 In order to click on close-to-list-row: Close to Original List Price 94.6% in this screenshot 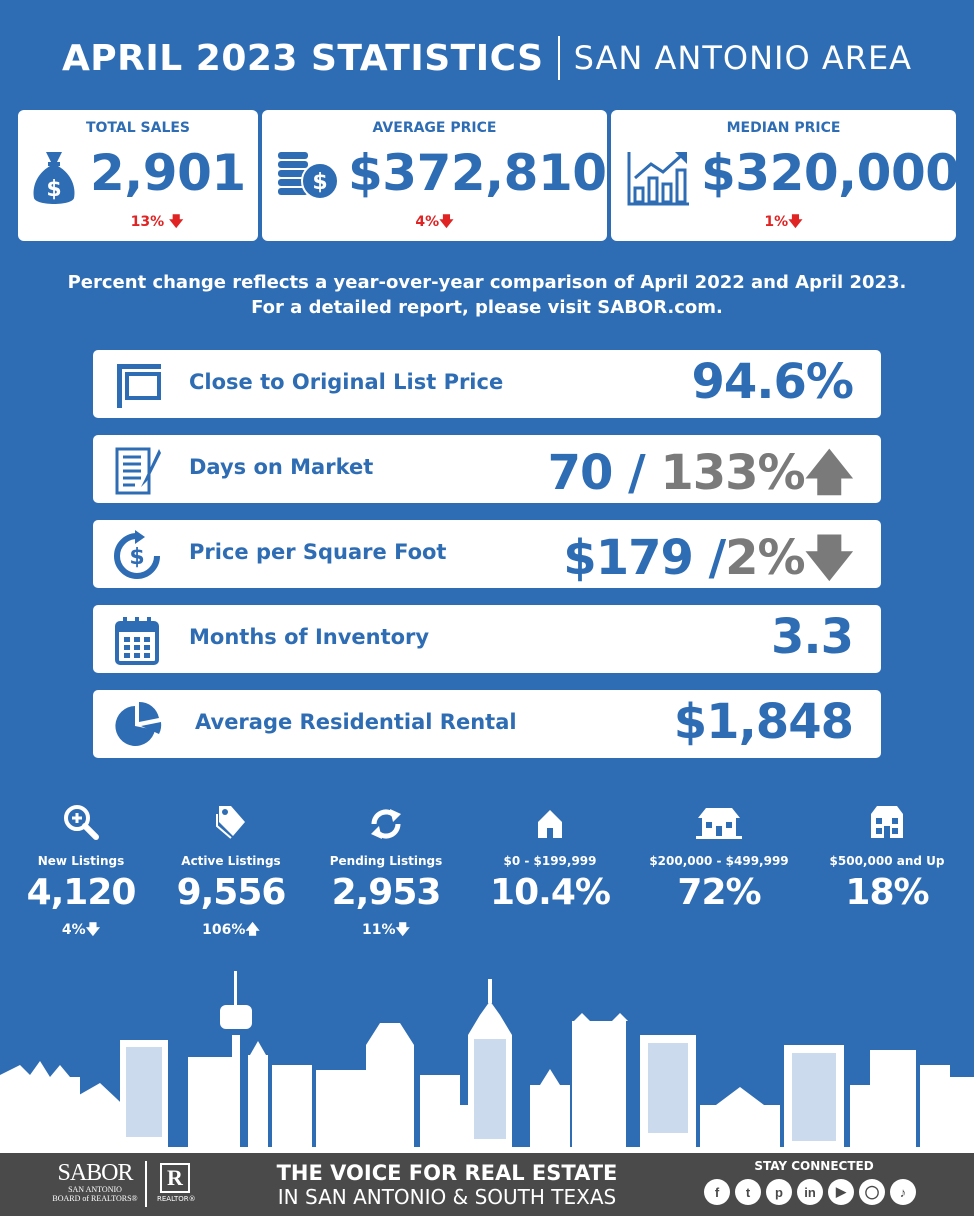, I will do `click(487, 384)`.